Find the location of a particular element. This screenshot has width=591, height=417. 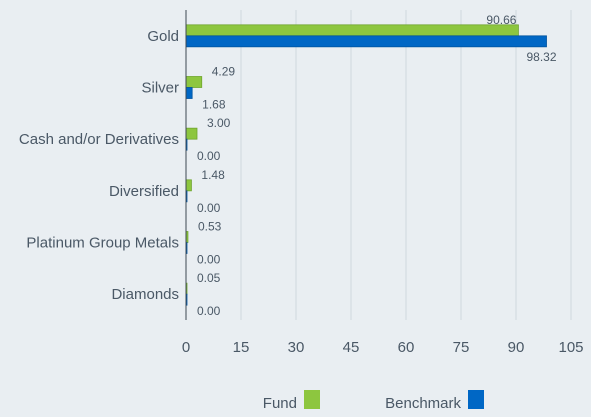

category-label: Platinum Group Metals is located at coordinates (102, 243).